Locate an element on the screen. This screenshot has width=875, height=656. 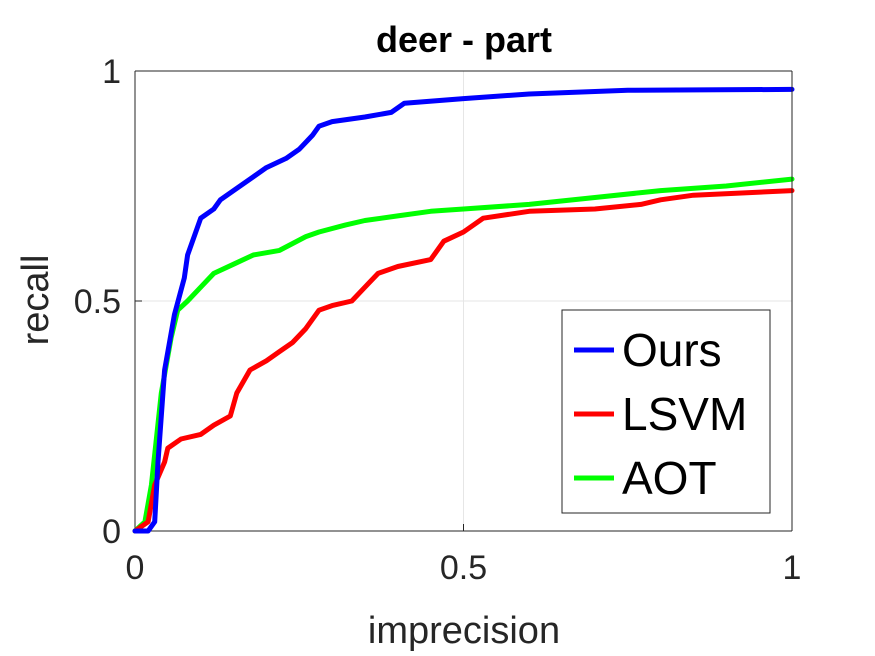
x-tick-label-2: 1 is located at coordinates (792, 568).